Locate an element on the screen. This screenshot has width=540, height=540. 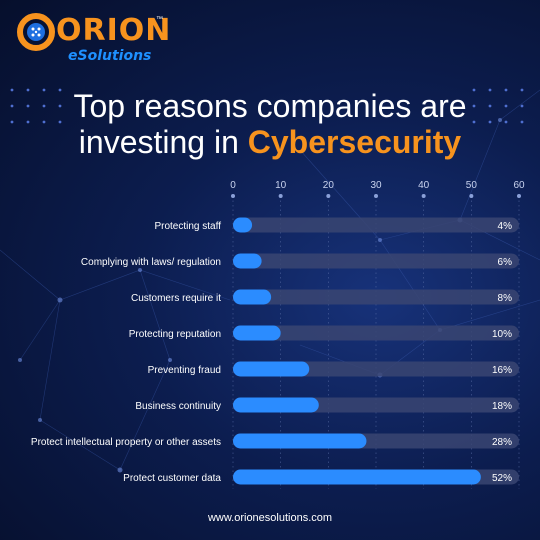
data-label: 6% is located at coordinates (505, 262).